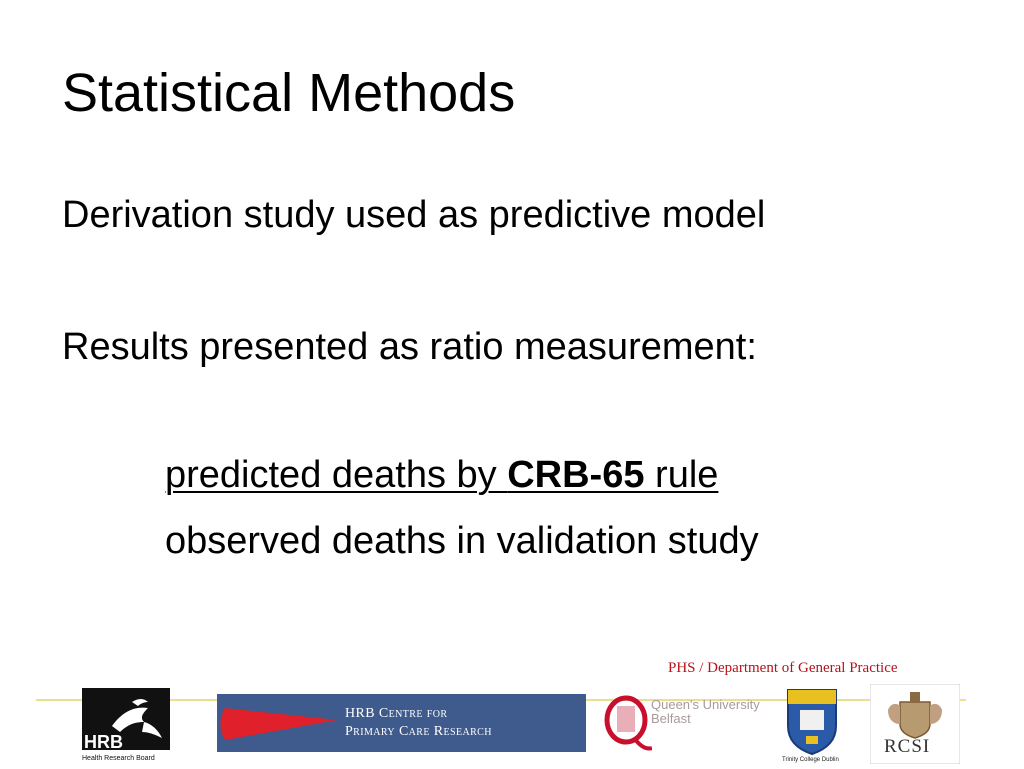 Image resolution: width=1024 pixels, height=769 pixels. I want to click on tcd-logo, so click(812, 721).